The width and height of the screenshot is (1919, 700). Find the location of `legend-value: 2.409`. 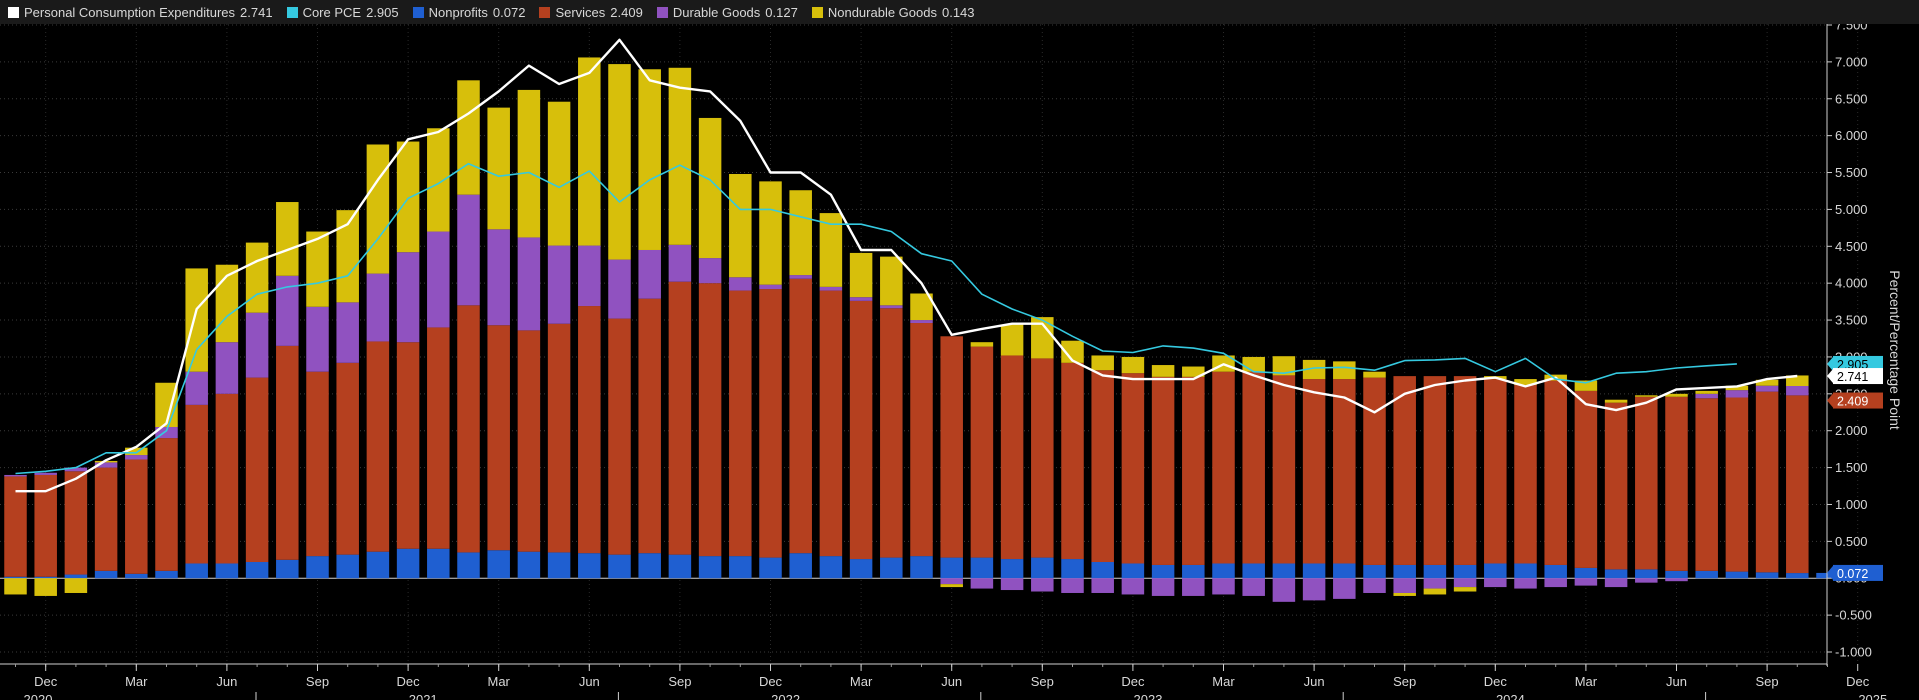

legend-value: 2.409 is located at coordinates (626, 12).